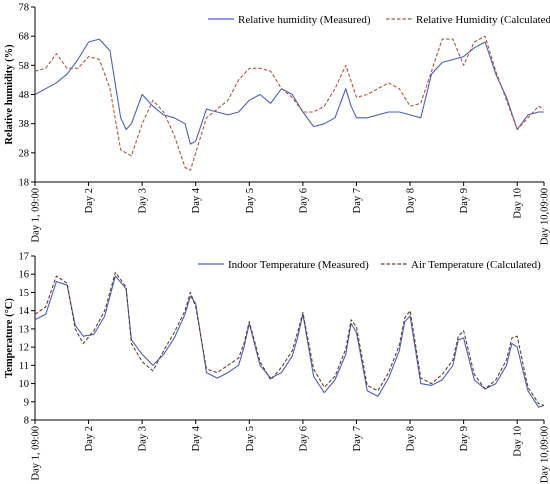  Describe the element at coordinates (24, 153) in the screenshot. I see `y-tick-label: 28` at that location.